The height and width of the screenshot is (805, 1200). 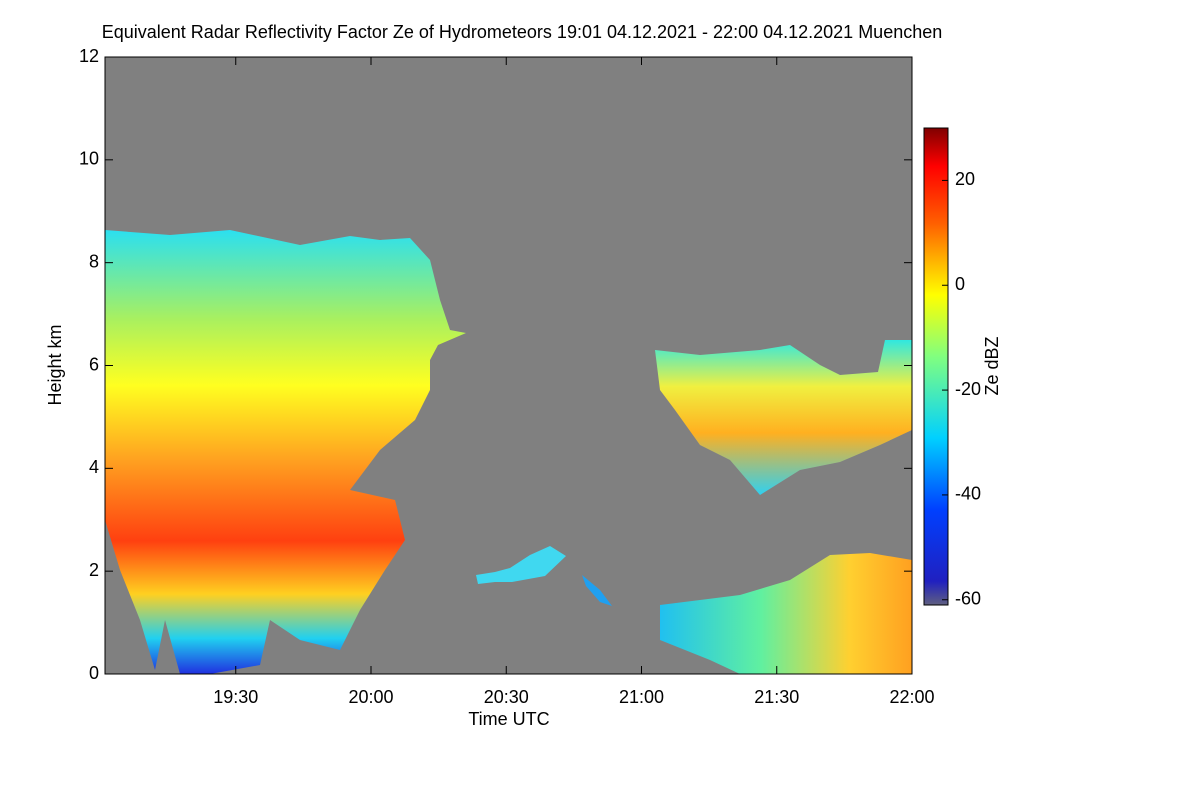 What do you see at coordinates (94, 467) in the screenshot?
I see `y-tick-label: 4` at bounding box center [94, 467].